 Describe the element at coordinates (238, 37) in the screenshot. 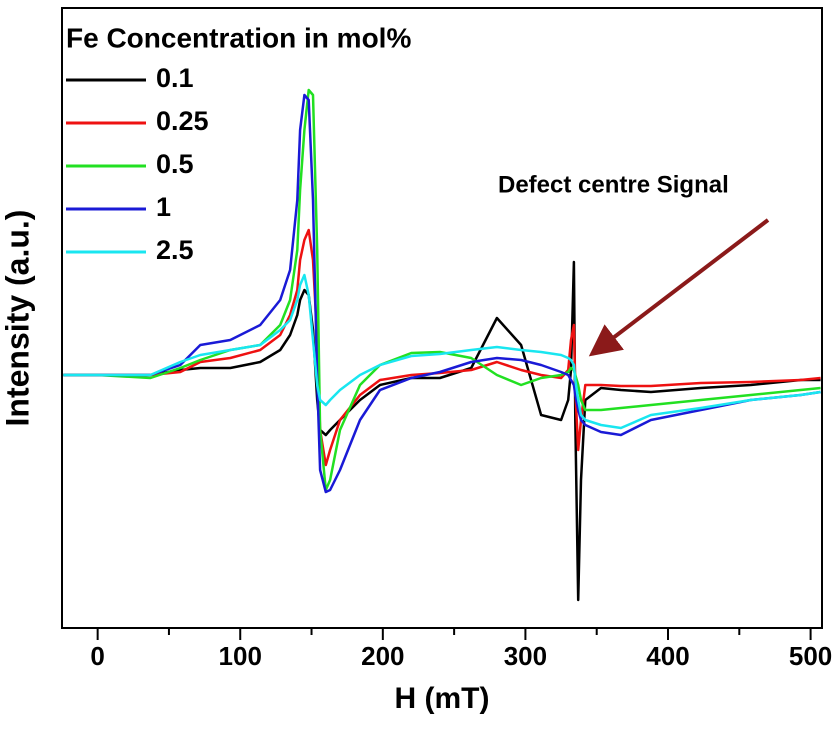

I see `legend-title: Fe Concentration in mol%` at that location.